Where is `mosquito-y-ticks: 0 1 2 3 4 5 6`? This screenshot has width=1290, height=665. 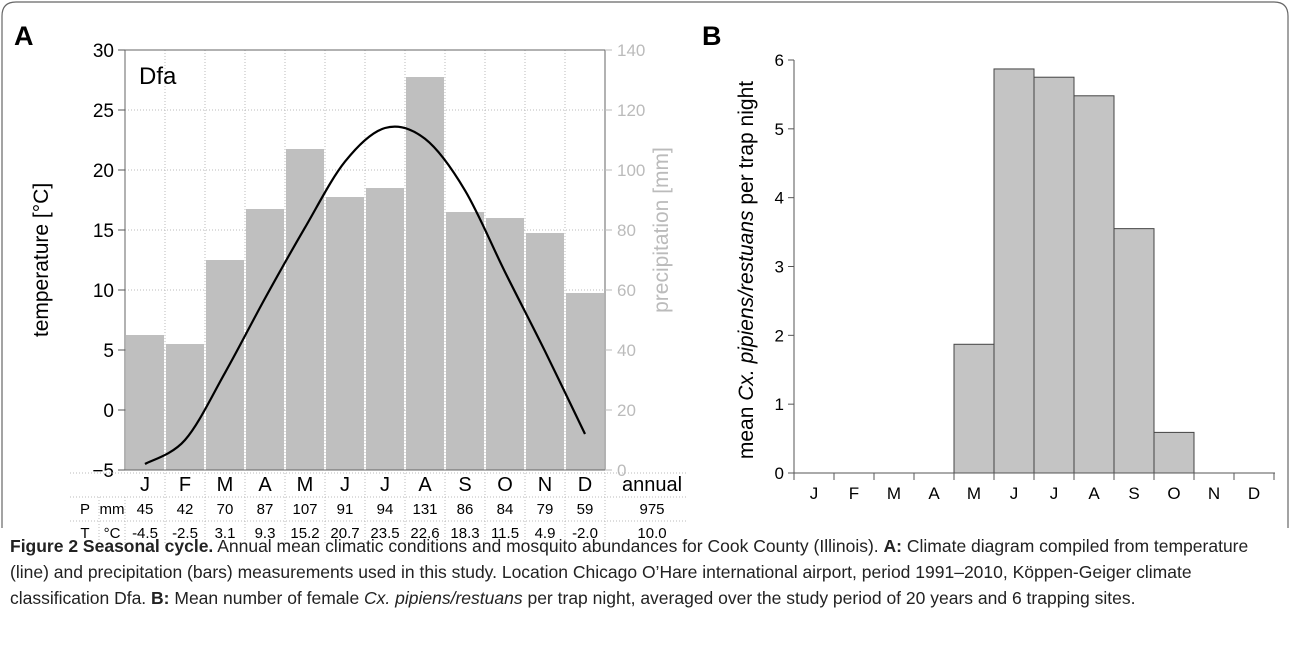 mosquito-y-ticks: 0 1 2 3 4 5 6 is located at coordinates (784, 267).